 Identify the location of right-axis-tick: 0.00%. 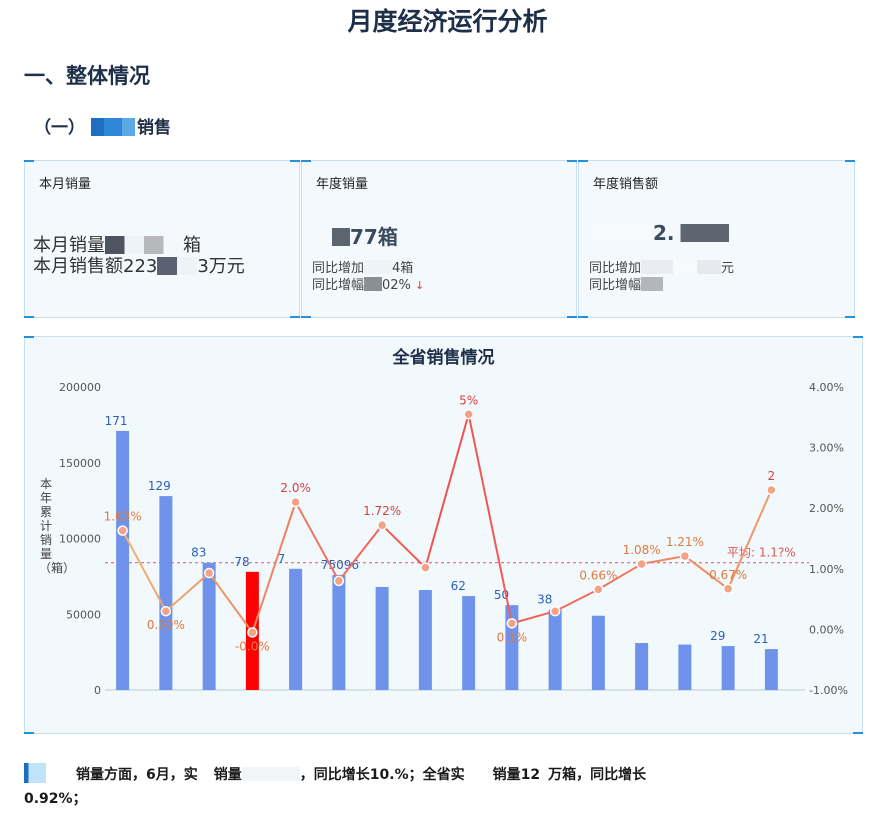
(826, 629).